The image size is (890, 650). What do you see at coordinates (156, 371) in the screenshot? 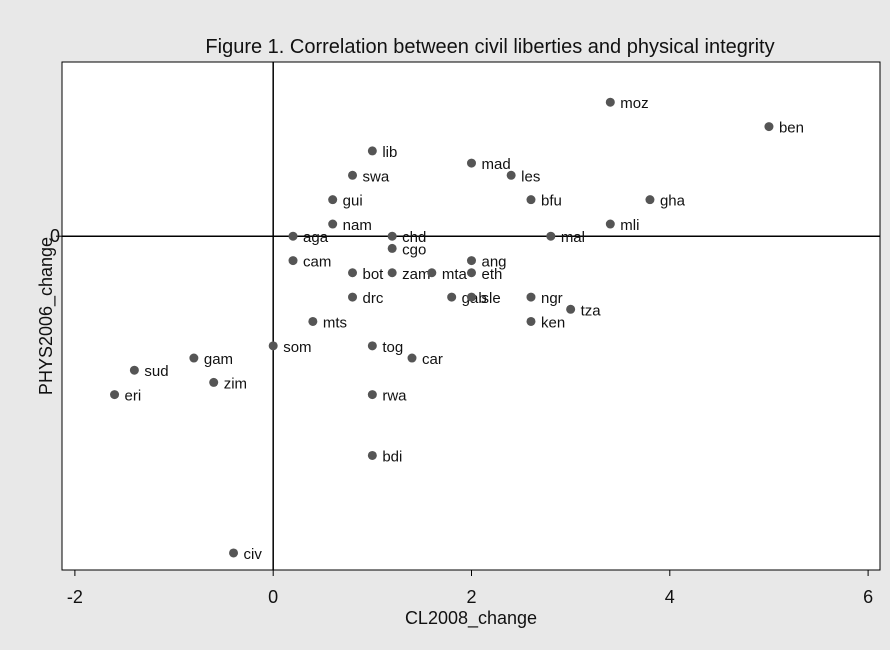
I see `point-label: sud` at bounding box center [156, 371].